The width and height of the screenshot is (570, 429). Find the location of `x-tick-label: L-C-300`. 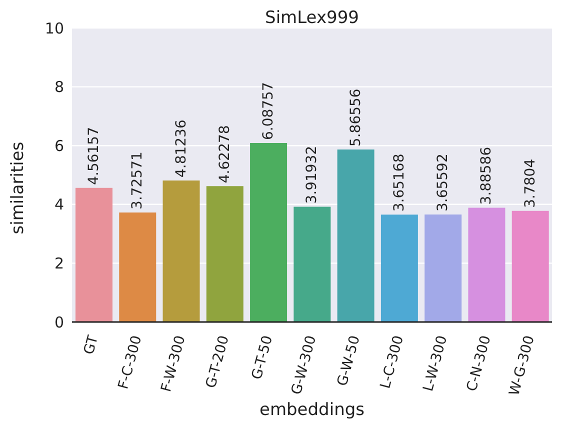

x-tick-label: L-C-300 is located at coordinates (392, 362).